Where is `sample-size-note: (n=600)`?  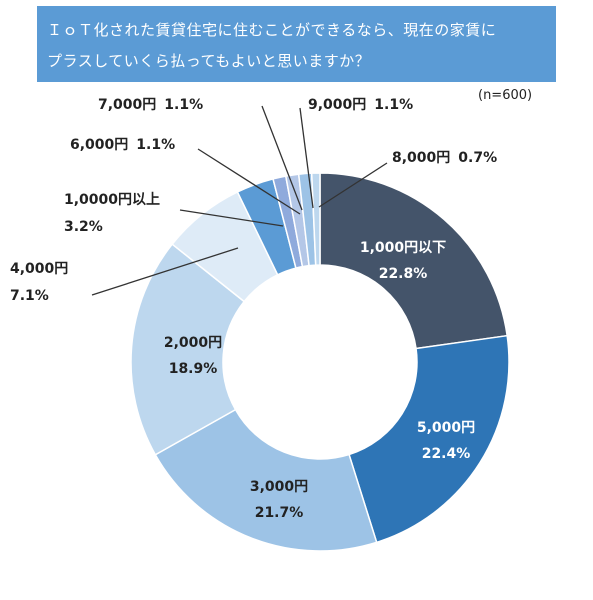
sample-size-note: (n=600) is located at coordinates (505, 95).